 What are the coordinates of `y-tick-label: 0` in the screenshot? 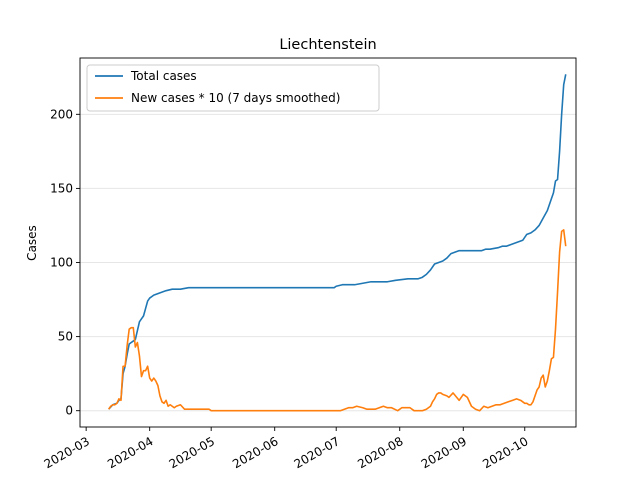 It's located at (69, 411).